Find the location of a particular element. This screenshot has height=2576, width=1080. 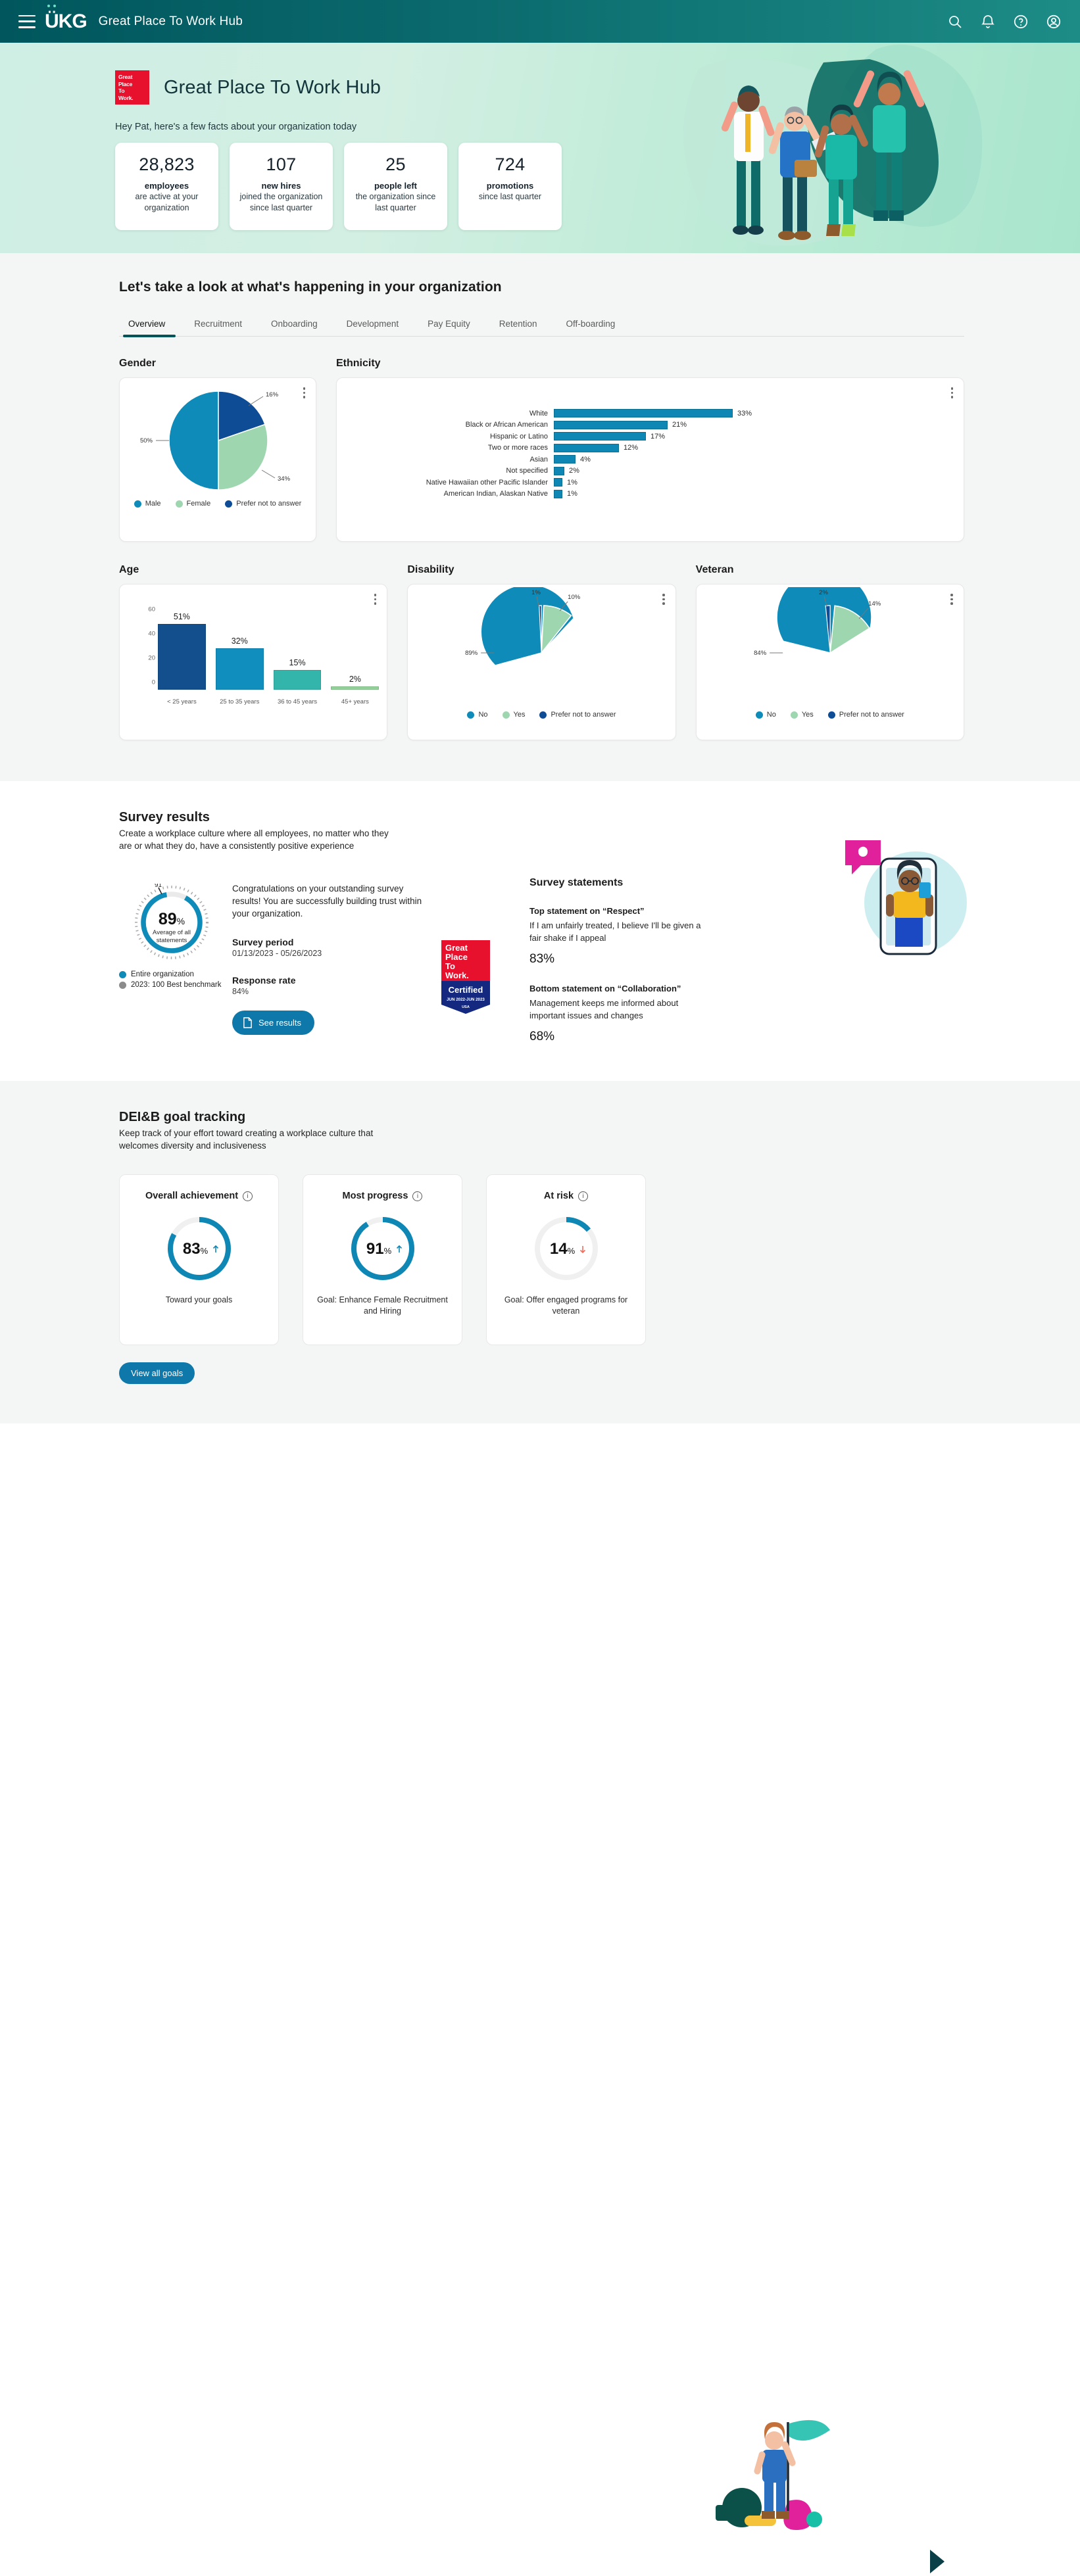

goal-title-label: At risk is located at coordinates (558, 1196).